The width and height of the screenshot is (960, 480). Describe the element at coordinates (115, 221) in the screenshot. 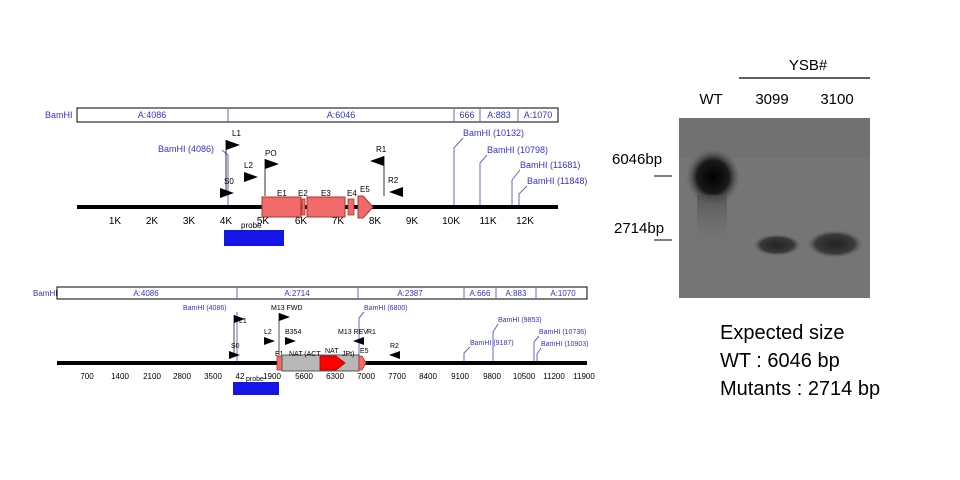

I see `map1-tick: 1K` at that location.